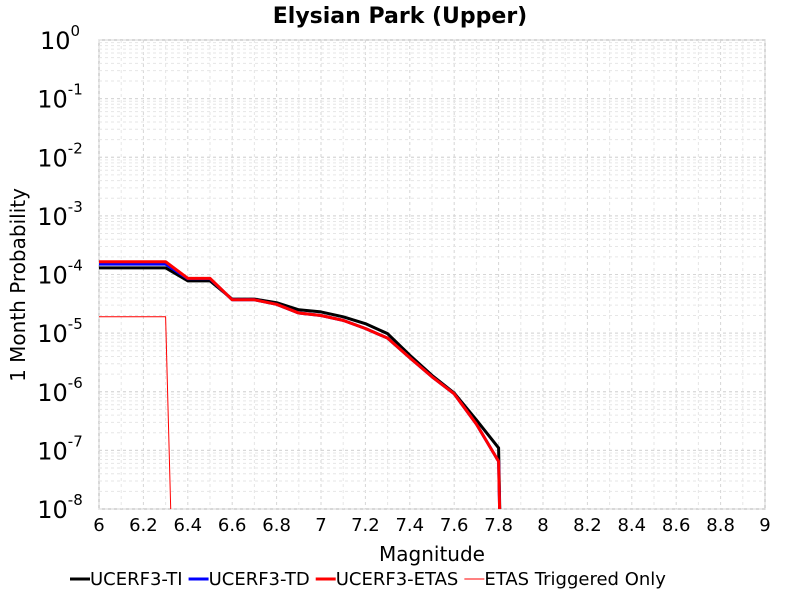  I want to click on x-tick-label: 6.2, so click(143, 525).